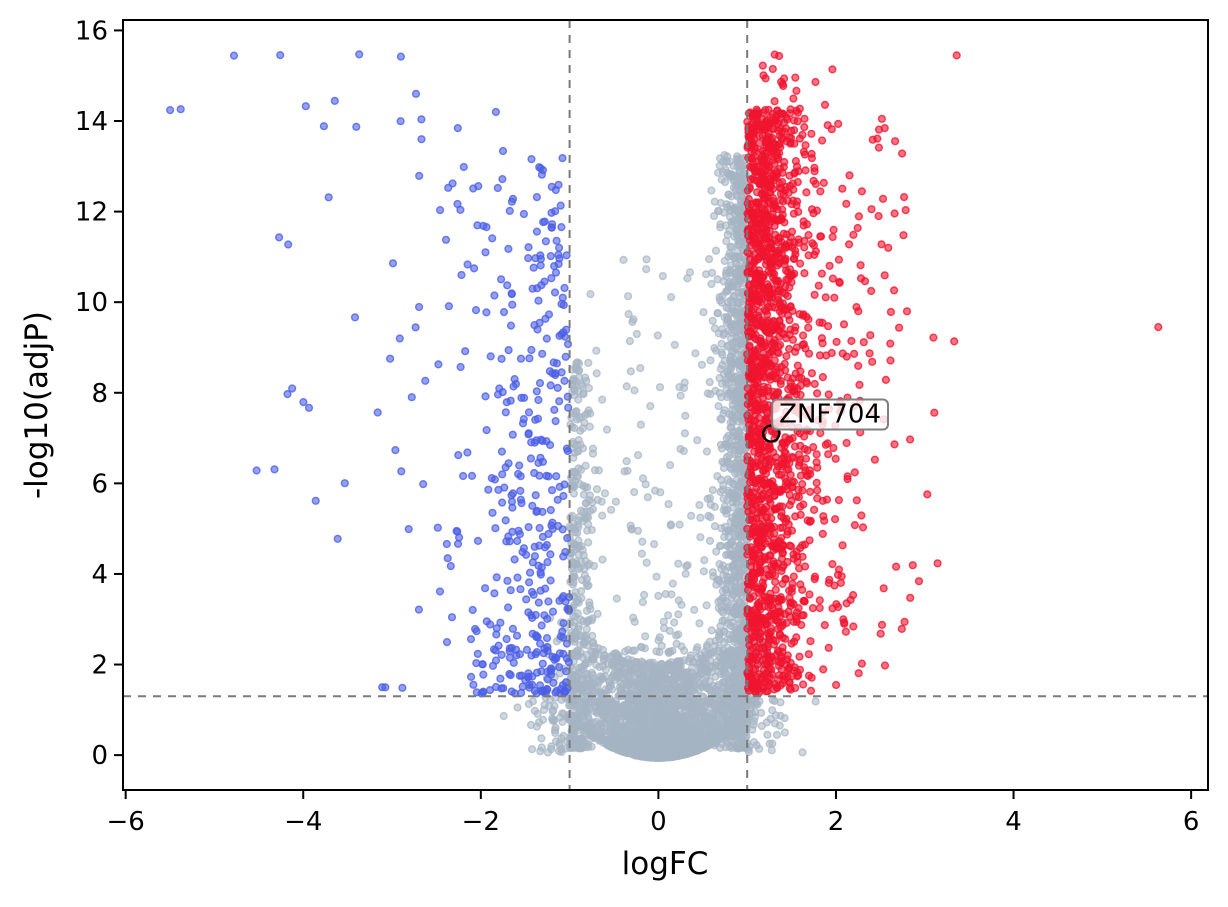 The image size is (1228, 907). What do you see at coordinates (99, 575) in the screenshot?
I see `y-tick-label: 4` at bounding box center [99, 575].